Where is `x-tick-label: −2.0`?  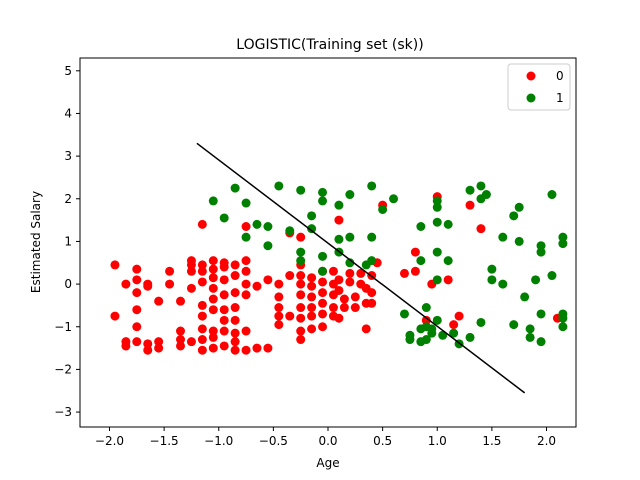
x-tick-label: −2.0 is located at coordinates (109, 441).